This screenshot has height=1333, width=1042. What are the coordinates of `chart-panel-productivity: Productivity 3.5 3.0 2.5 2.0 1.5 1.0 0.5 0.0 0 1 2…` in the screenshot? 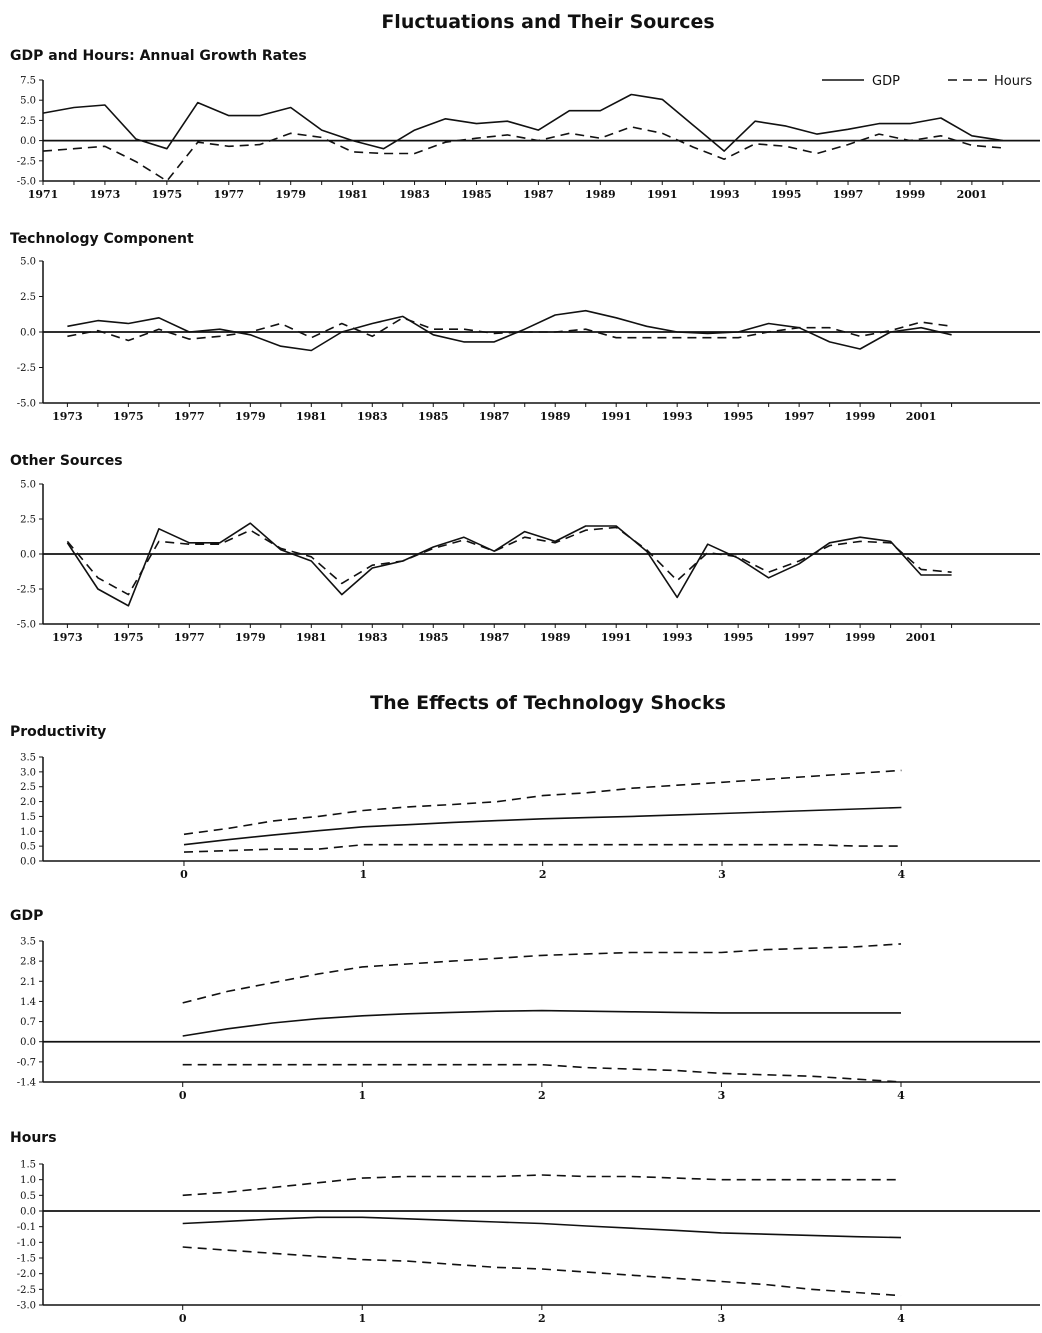 It's located at (525, 802).